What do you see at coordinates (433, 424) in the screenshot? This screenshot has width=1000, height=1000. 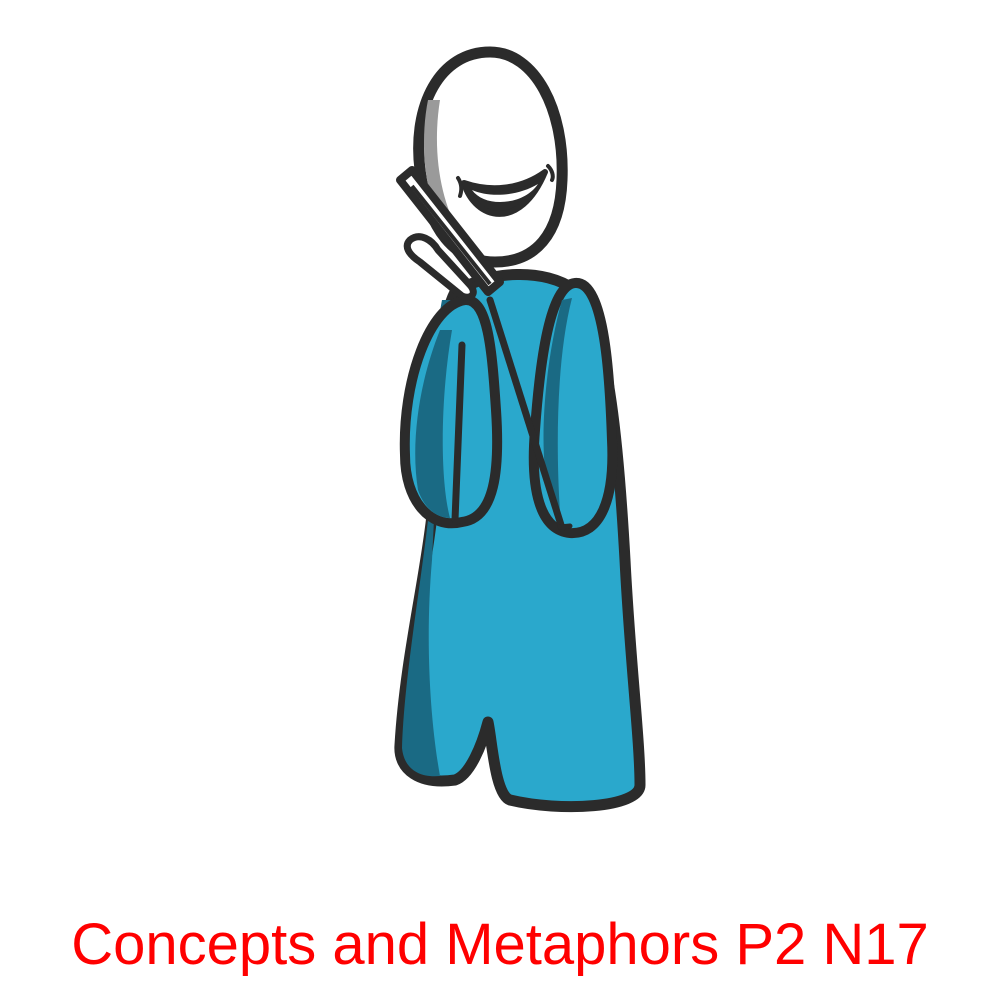 I see `left-arm-shadow` at bounding box center [433, 424].